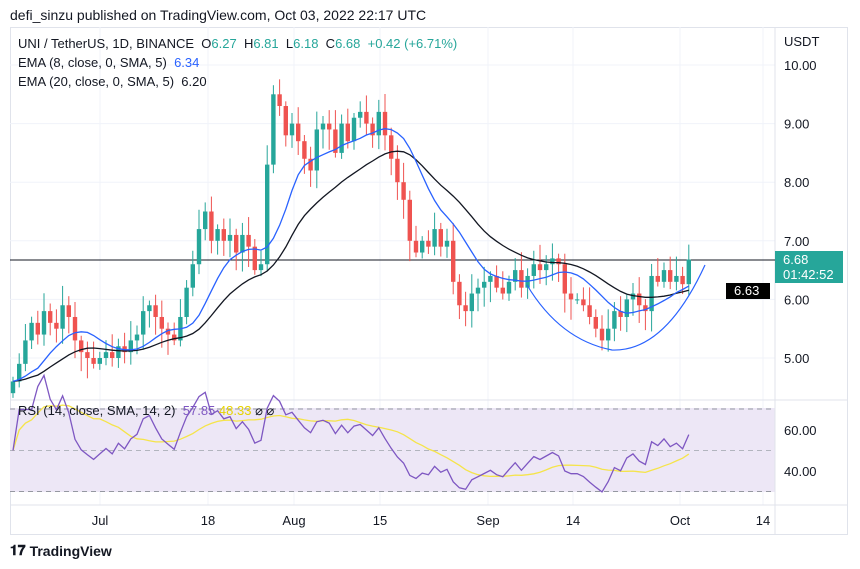 This screenshot has height=569, width=860. I want to click on tradingview-logo: 𝟏𝟕 TradingView, so click(61, 550).